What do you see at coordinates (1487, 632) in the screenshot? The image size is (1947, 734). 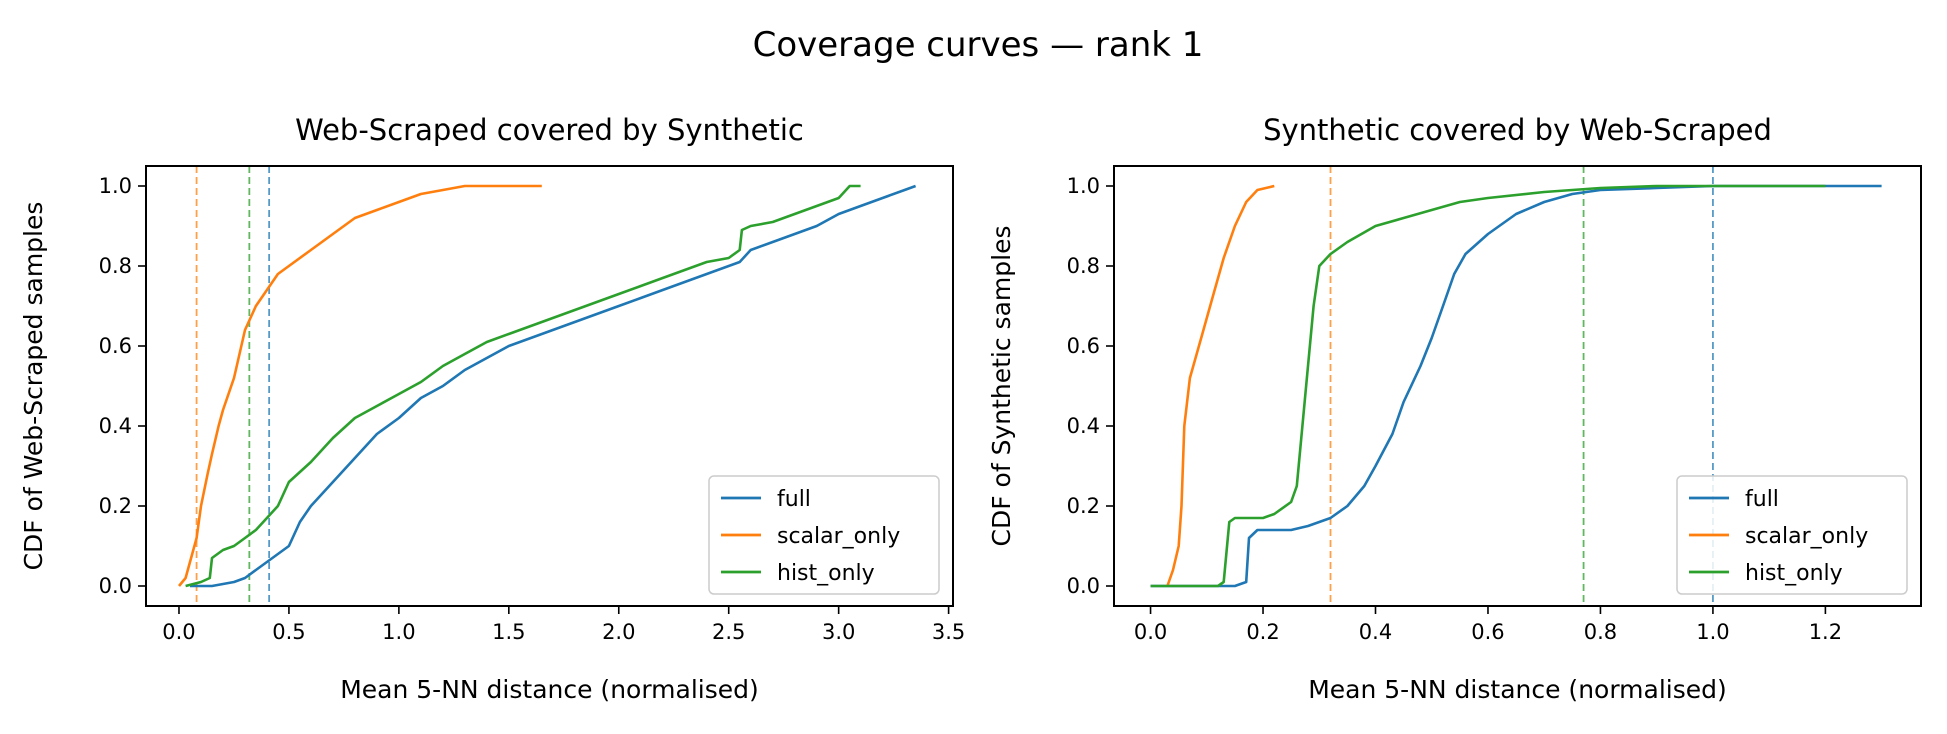 I see `x-tick-label: 0.6` at bounding box center [1487, 632].